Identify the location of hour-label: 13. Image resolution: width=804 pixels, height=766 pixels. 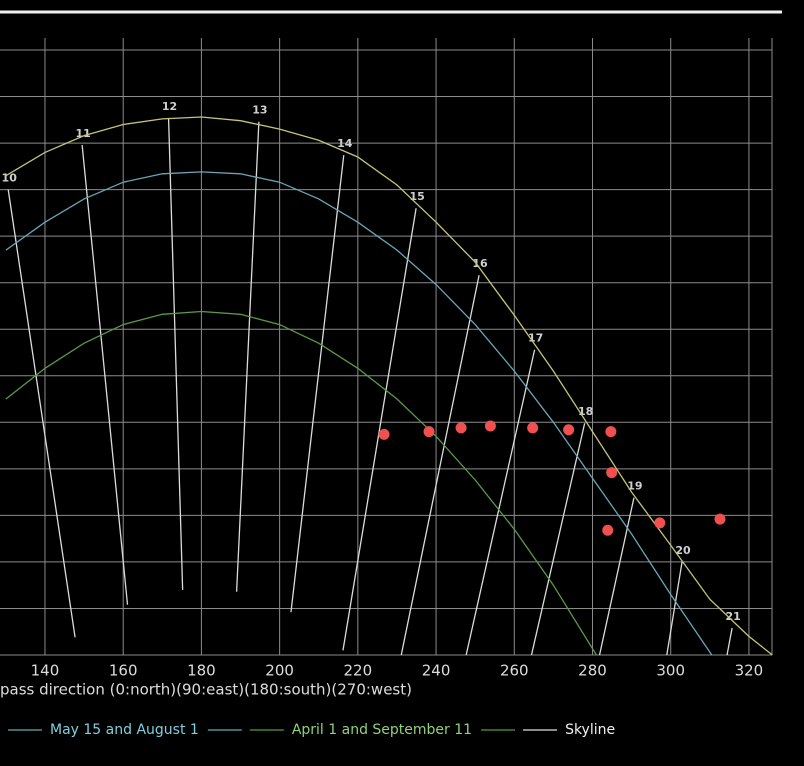
(259, 110).